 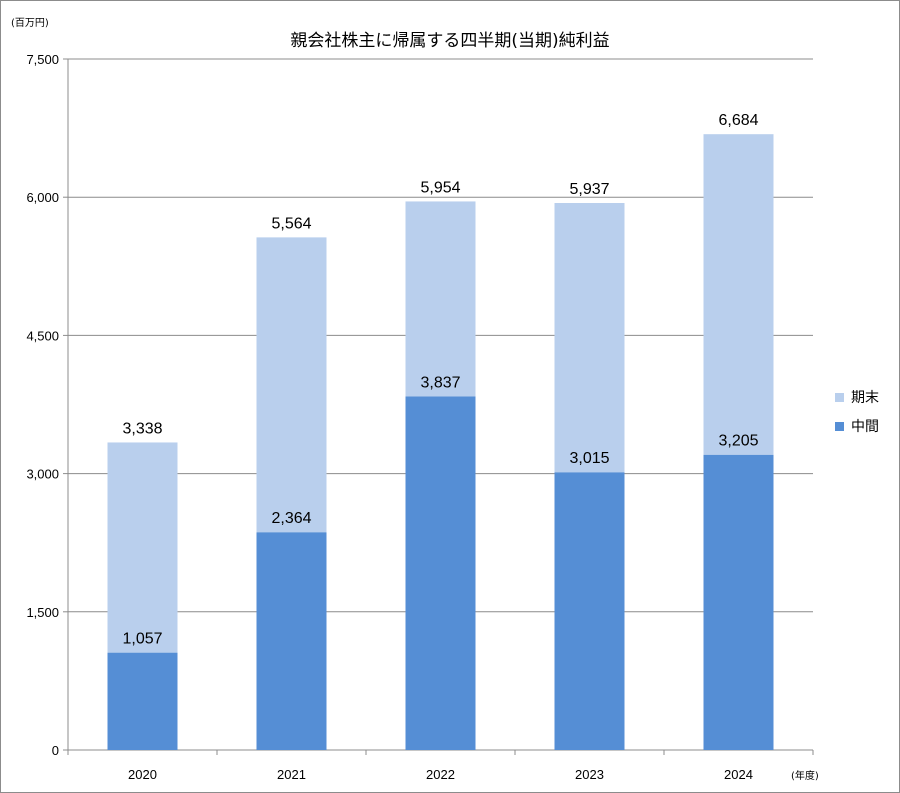 I want to click on x-tick-label-2024: 2024, so click(x=738, y=774).